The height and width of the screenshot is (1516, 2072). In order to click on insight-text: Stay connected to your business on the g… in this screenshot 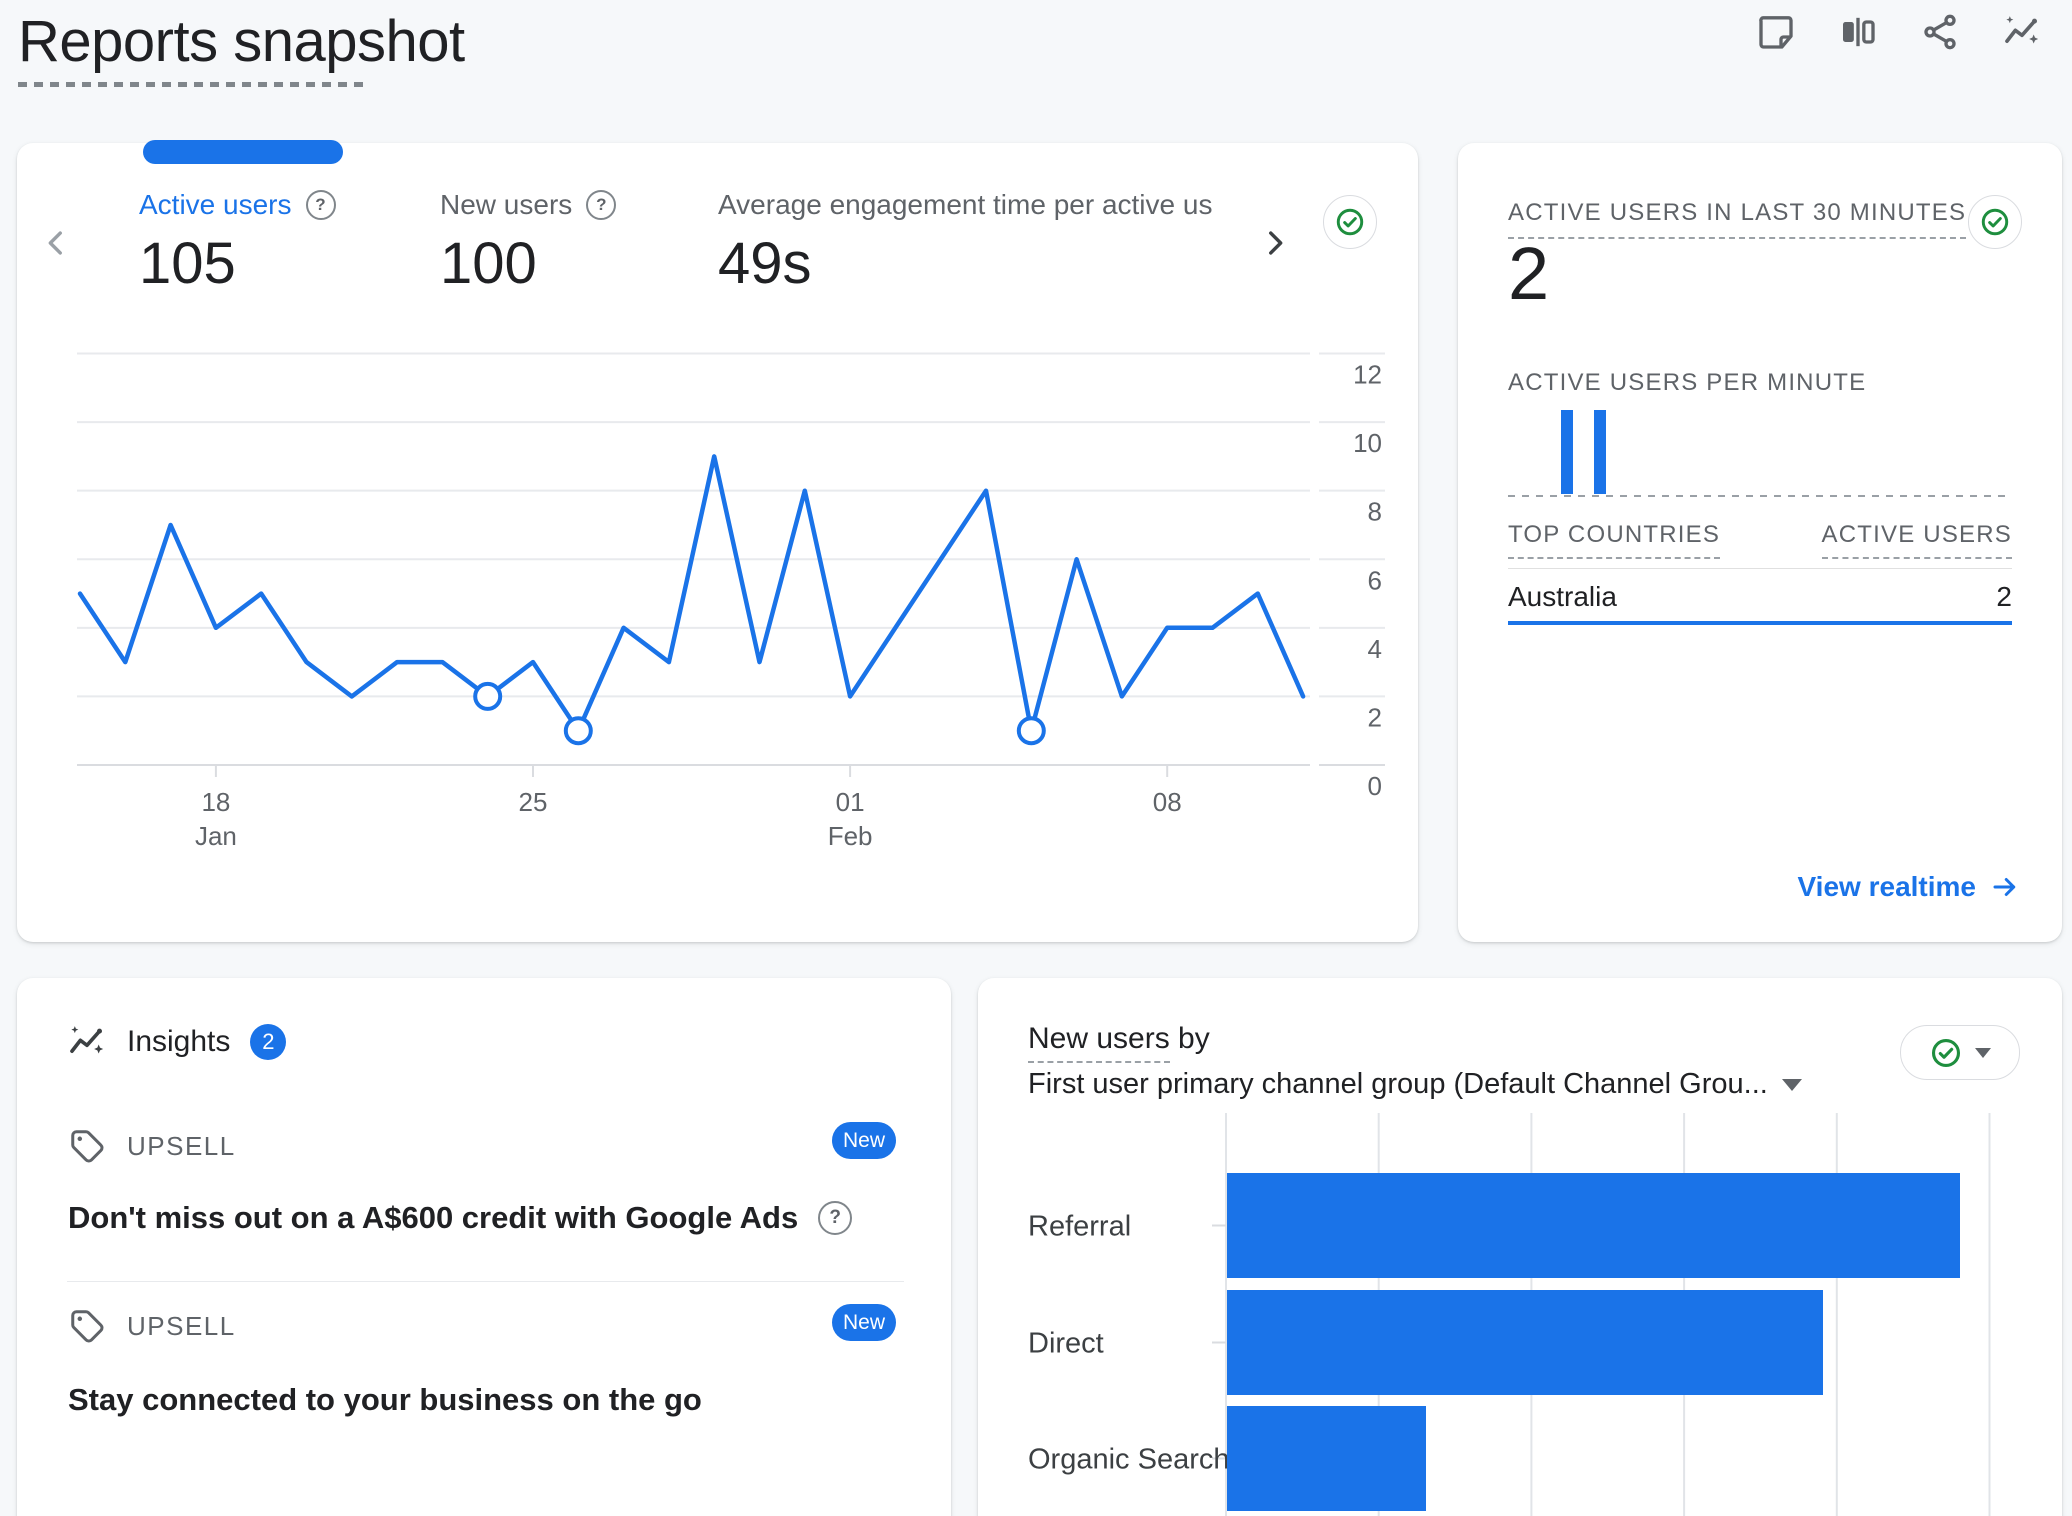, I will do `click(385, 1399)`.